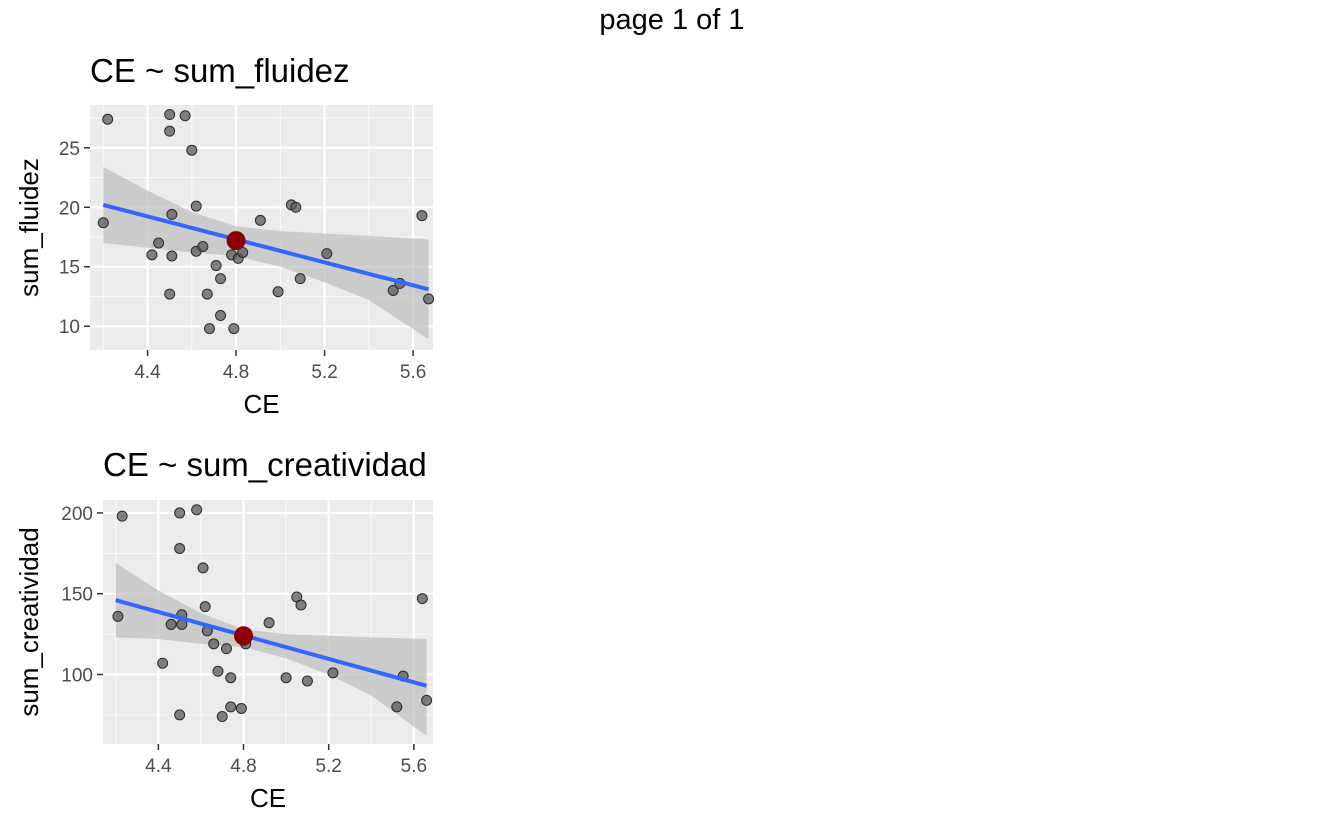 The image size is (1344, 830). What do you see at coordinates (69, 268) in the screenshot?
I see `y-tick-label: 15` at bounding box center [69, 268].